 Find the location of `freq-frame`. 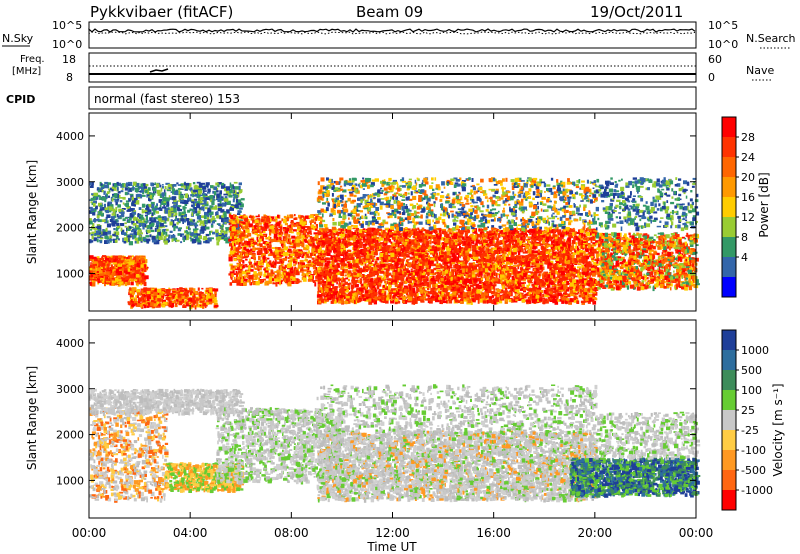

freq-frame is located at coordinates (392, 67).